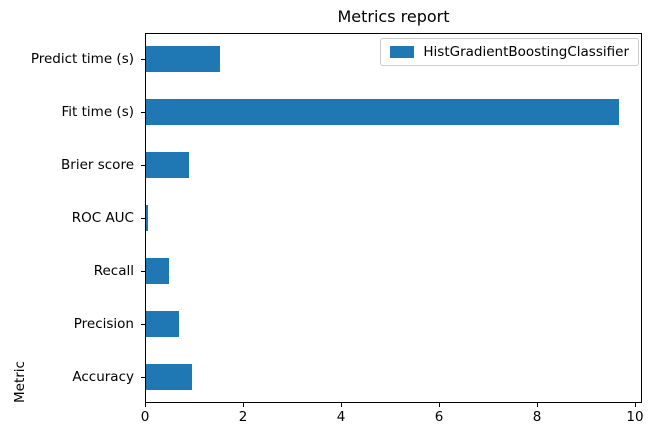 The height and width of the screenshot is (435, 652). Describe the element at coordinates (526, 52) in the screenshot. I see `legend-label: HistGradientBoostingClassifier` at that location.